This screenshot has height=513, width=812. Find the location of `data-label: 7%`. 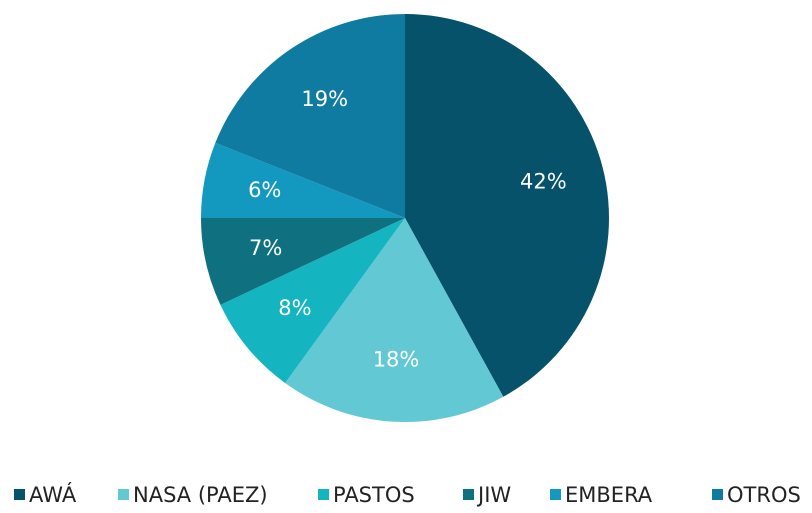

data-label: 7% is located at coordinates (265, 248).